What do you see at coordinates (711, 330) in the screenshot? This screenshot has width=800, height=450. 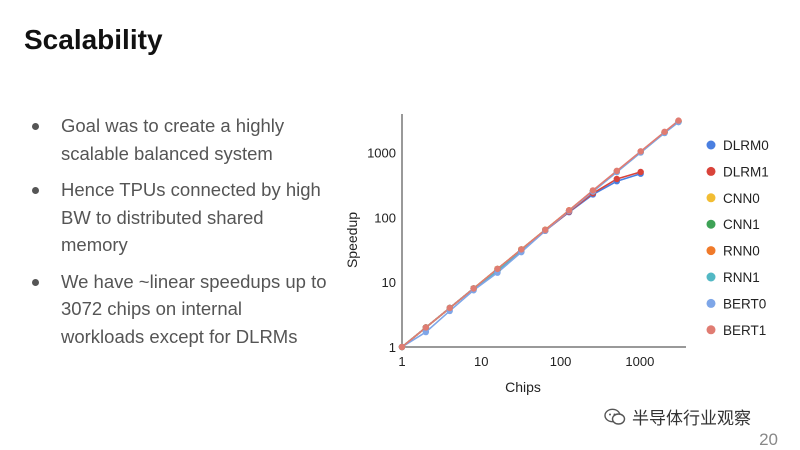 I see `legend-marker-bert1` at bounding box center [711, 330].